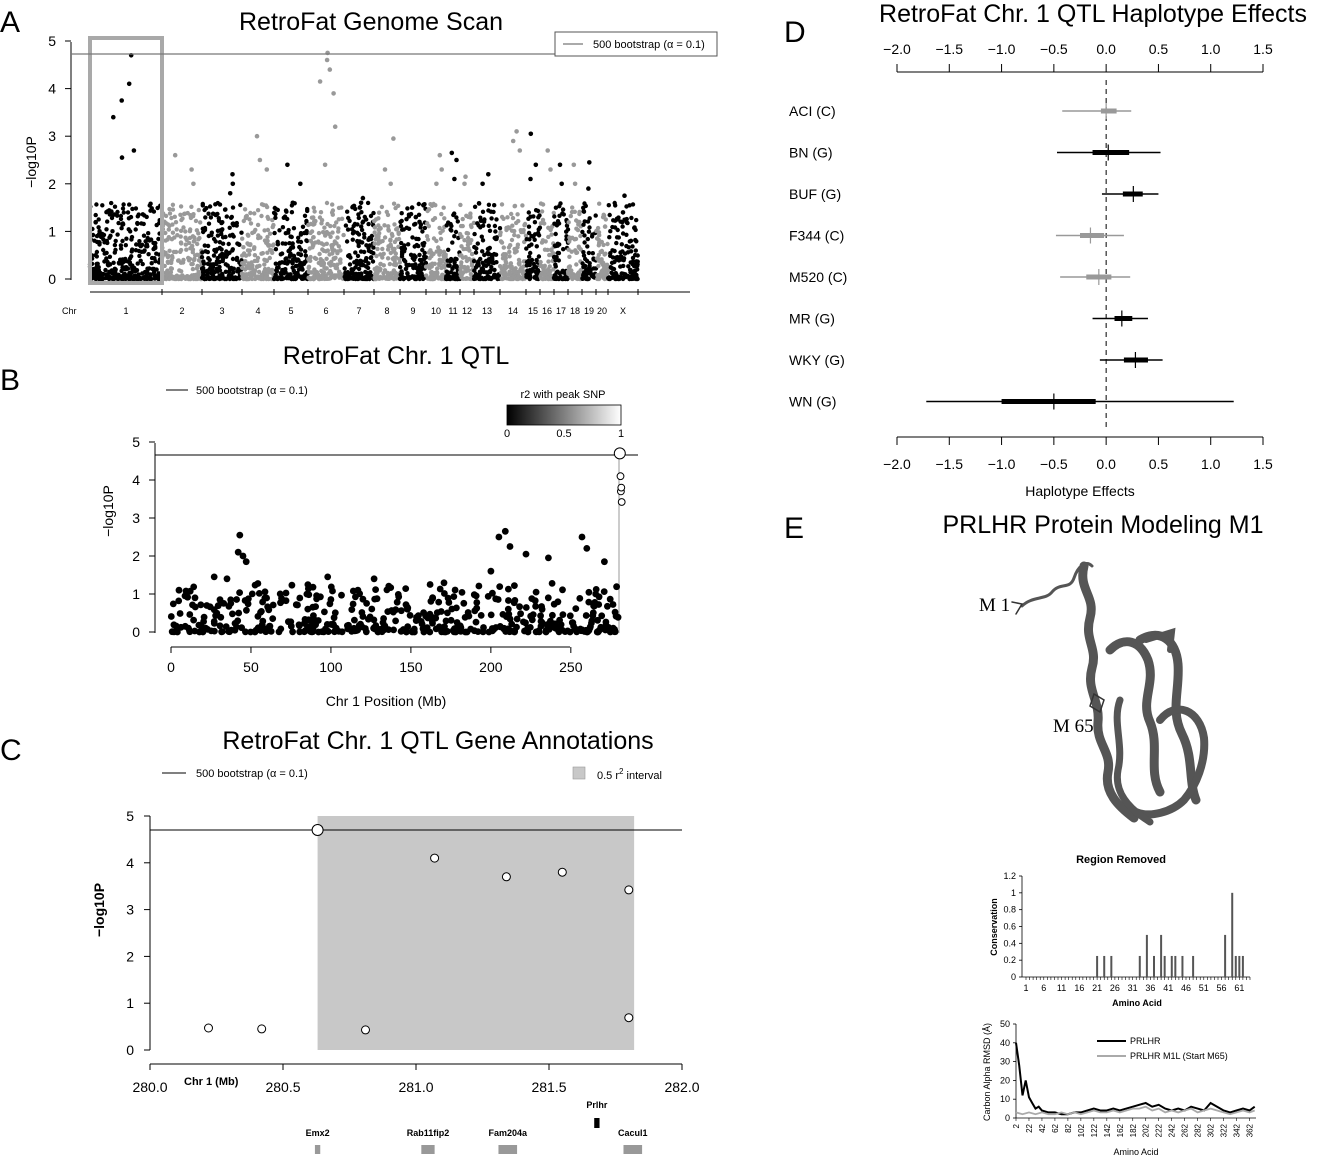 The width and height of the screenshot is (1328, 1160). What do you see at coordinates (1079, 491) in the screenshot?
I see `chart-d-xlabel: Haplotype Effects` at bounding box center [1079, 491].